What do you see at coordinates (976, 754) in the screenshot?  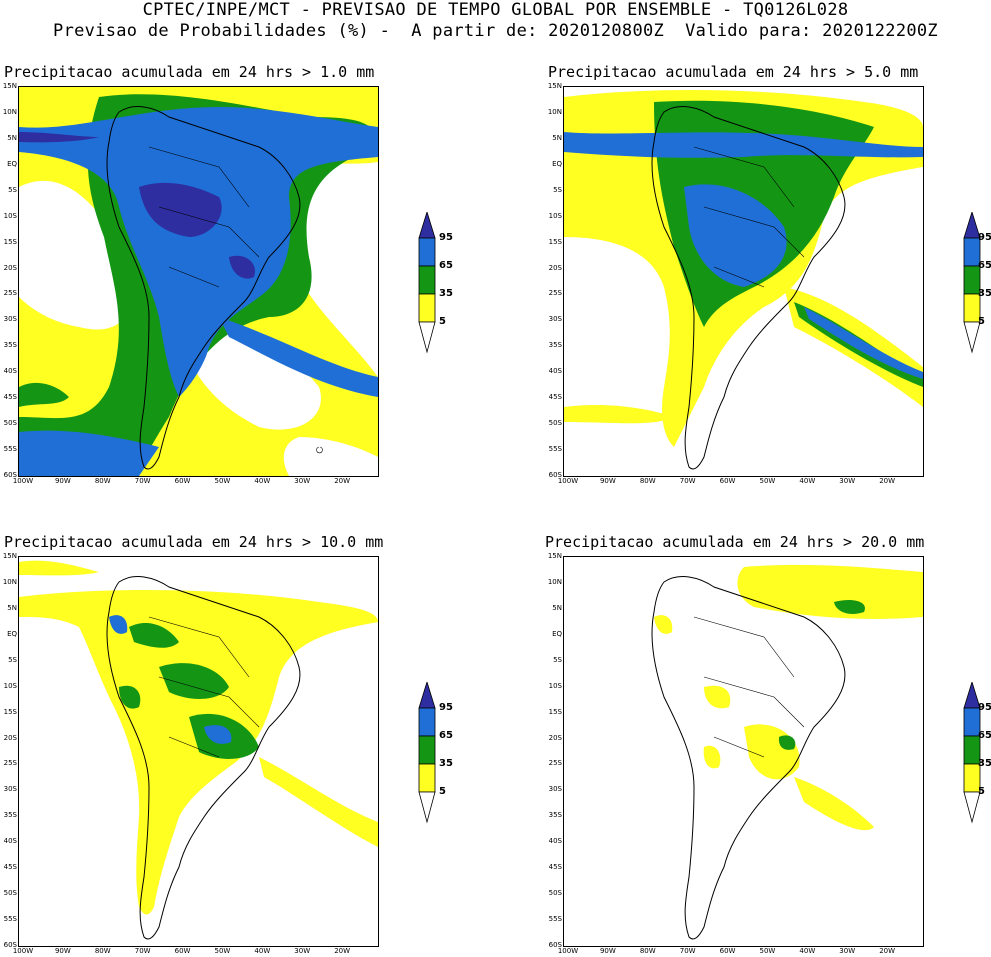 I see `colorbar-bottom-right: 95 65 35 5` at bounding box center [976, 754].